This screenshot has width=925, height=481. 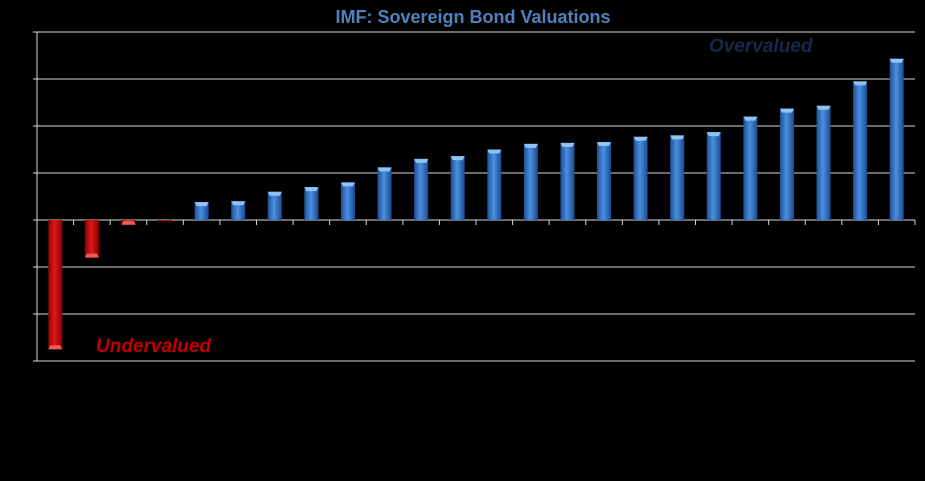 What do you see at coordinates (761, 46) in the screenshot?
I see `overvalued-label: Overvalued` at bounding box center [761, 46].